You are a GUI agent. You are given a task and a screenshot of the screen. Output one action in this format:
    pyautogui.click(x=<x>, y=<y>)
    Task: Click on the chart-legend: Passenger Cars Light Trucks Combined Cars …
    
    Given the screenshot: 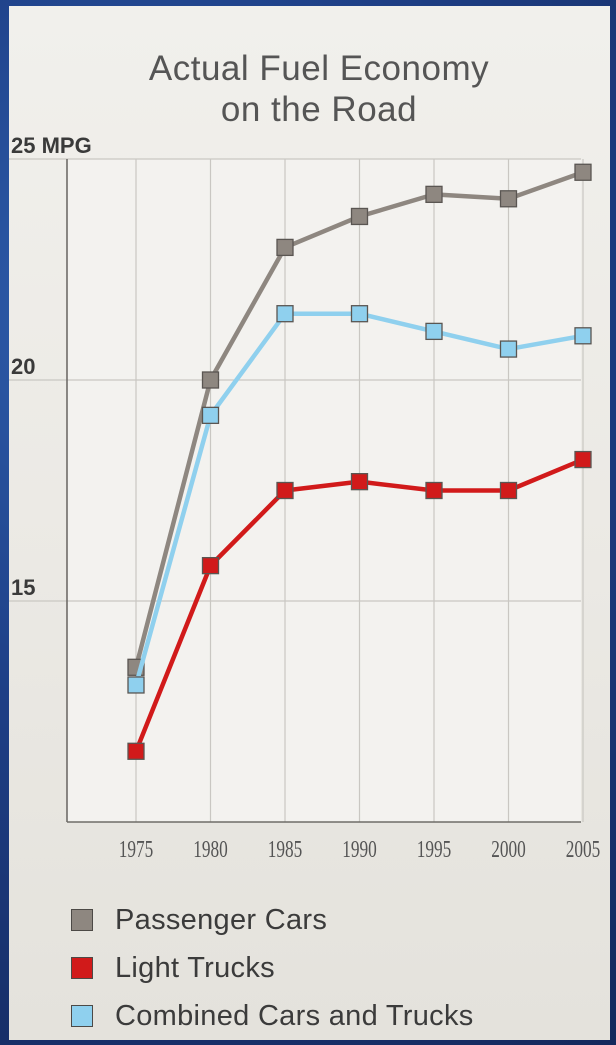 What is the action you would take?
    pyautogui.click(x=340, y=968)
    